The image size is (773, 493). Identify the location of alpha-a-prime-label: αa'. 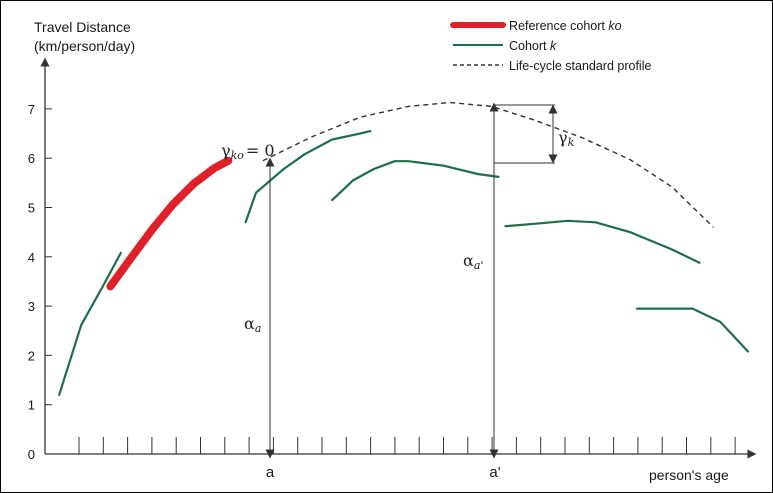
(473, 261).